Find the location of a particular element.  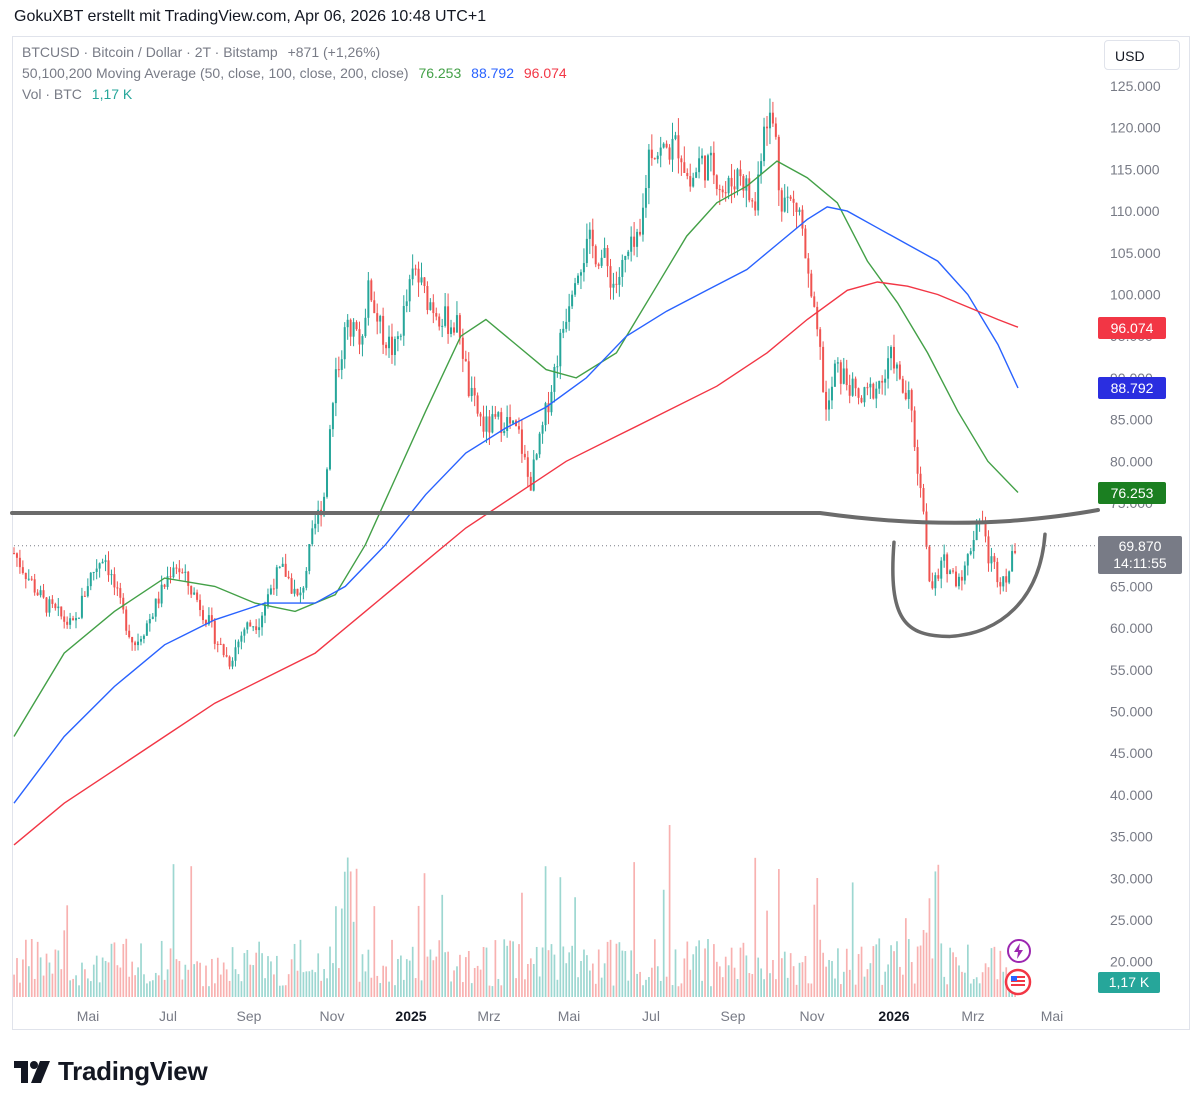

x-tick-label: Mai is located at coordinates (569, 1016).